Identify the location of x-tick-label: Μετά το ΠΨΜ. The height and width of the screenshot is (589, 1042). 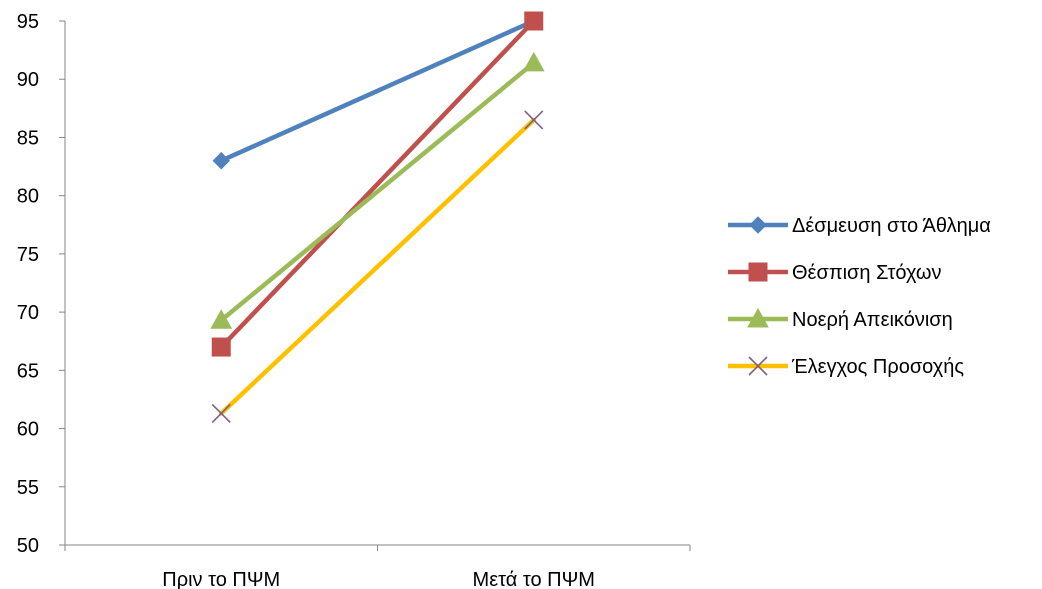
(534, 579).